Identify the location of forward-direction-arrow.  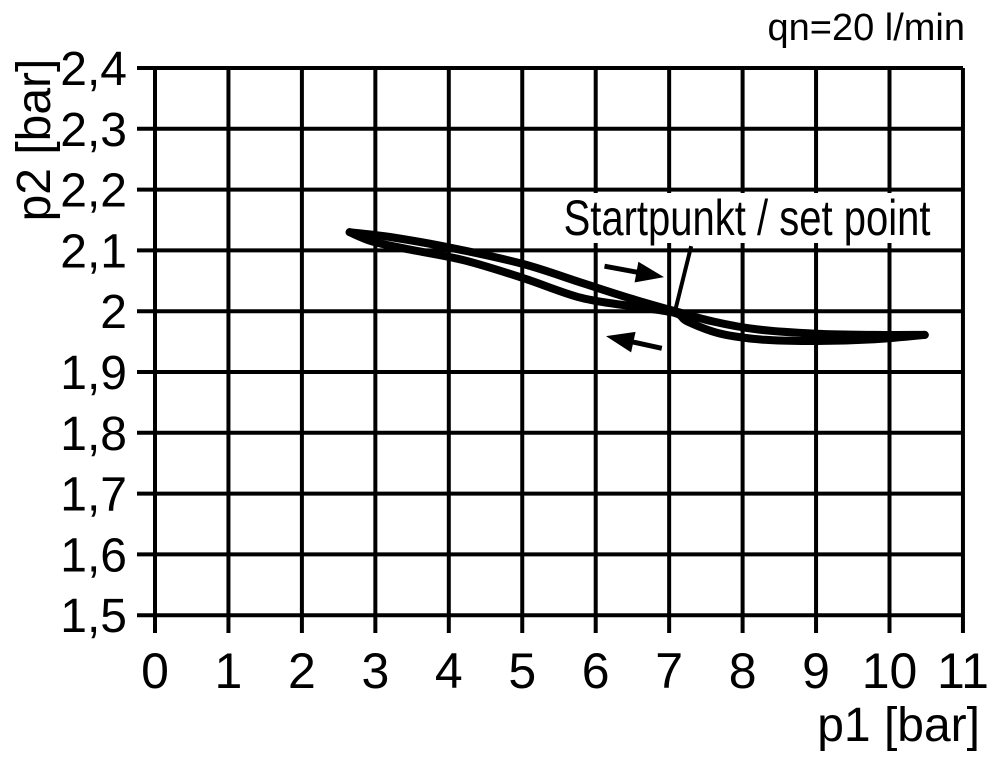
(634, 272).